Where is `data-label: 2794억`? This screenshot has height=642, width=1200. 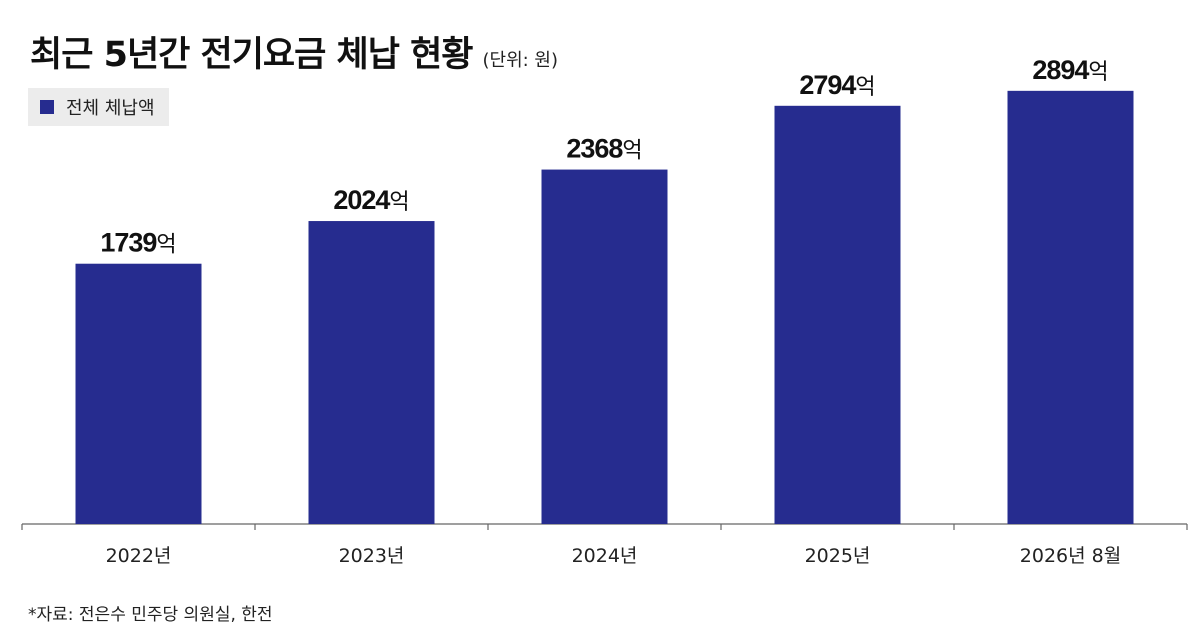
data-label: 2794억 is located at coordinates (837, 85).